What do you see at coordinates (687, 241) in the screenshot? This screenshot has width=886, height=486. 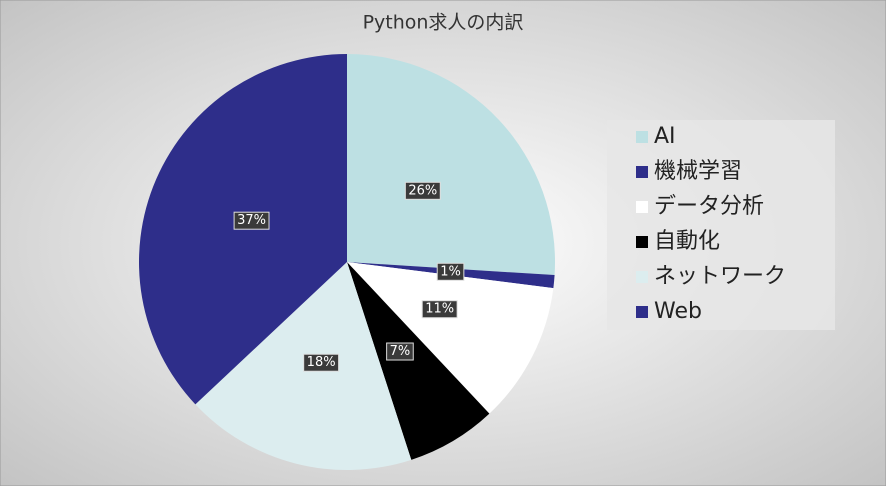 I see `legend-label: 自動化` at bounding box center [687, 241].